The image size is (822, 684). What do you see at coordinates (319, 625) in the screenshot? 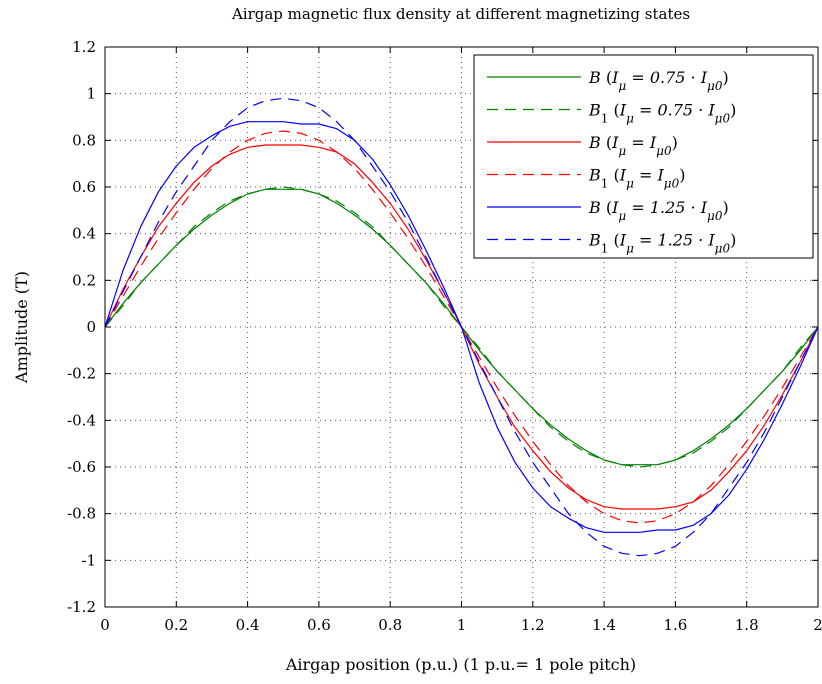
I see `x-tick-label: 0.6` at bounding box center [319, 625].